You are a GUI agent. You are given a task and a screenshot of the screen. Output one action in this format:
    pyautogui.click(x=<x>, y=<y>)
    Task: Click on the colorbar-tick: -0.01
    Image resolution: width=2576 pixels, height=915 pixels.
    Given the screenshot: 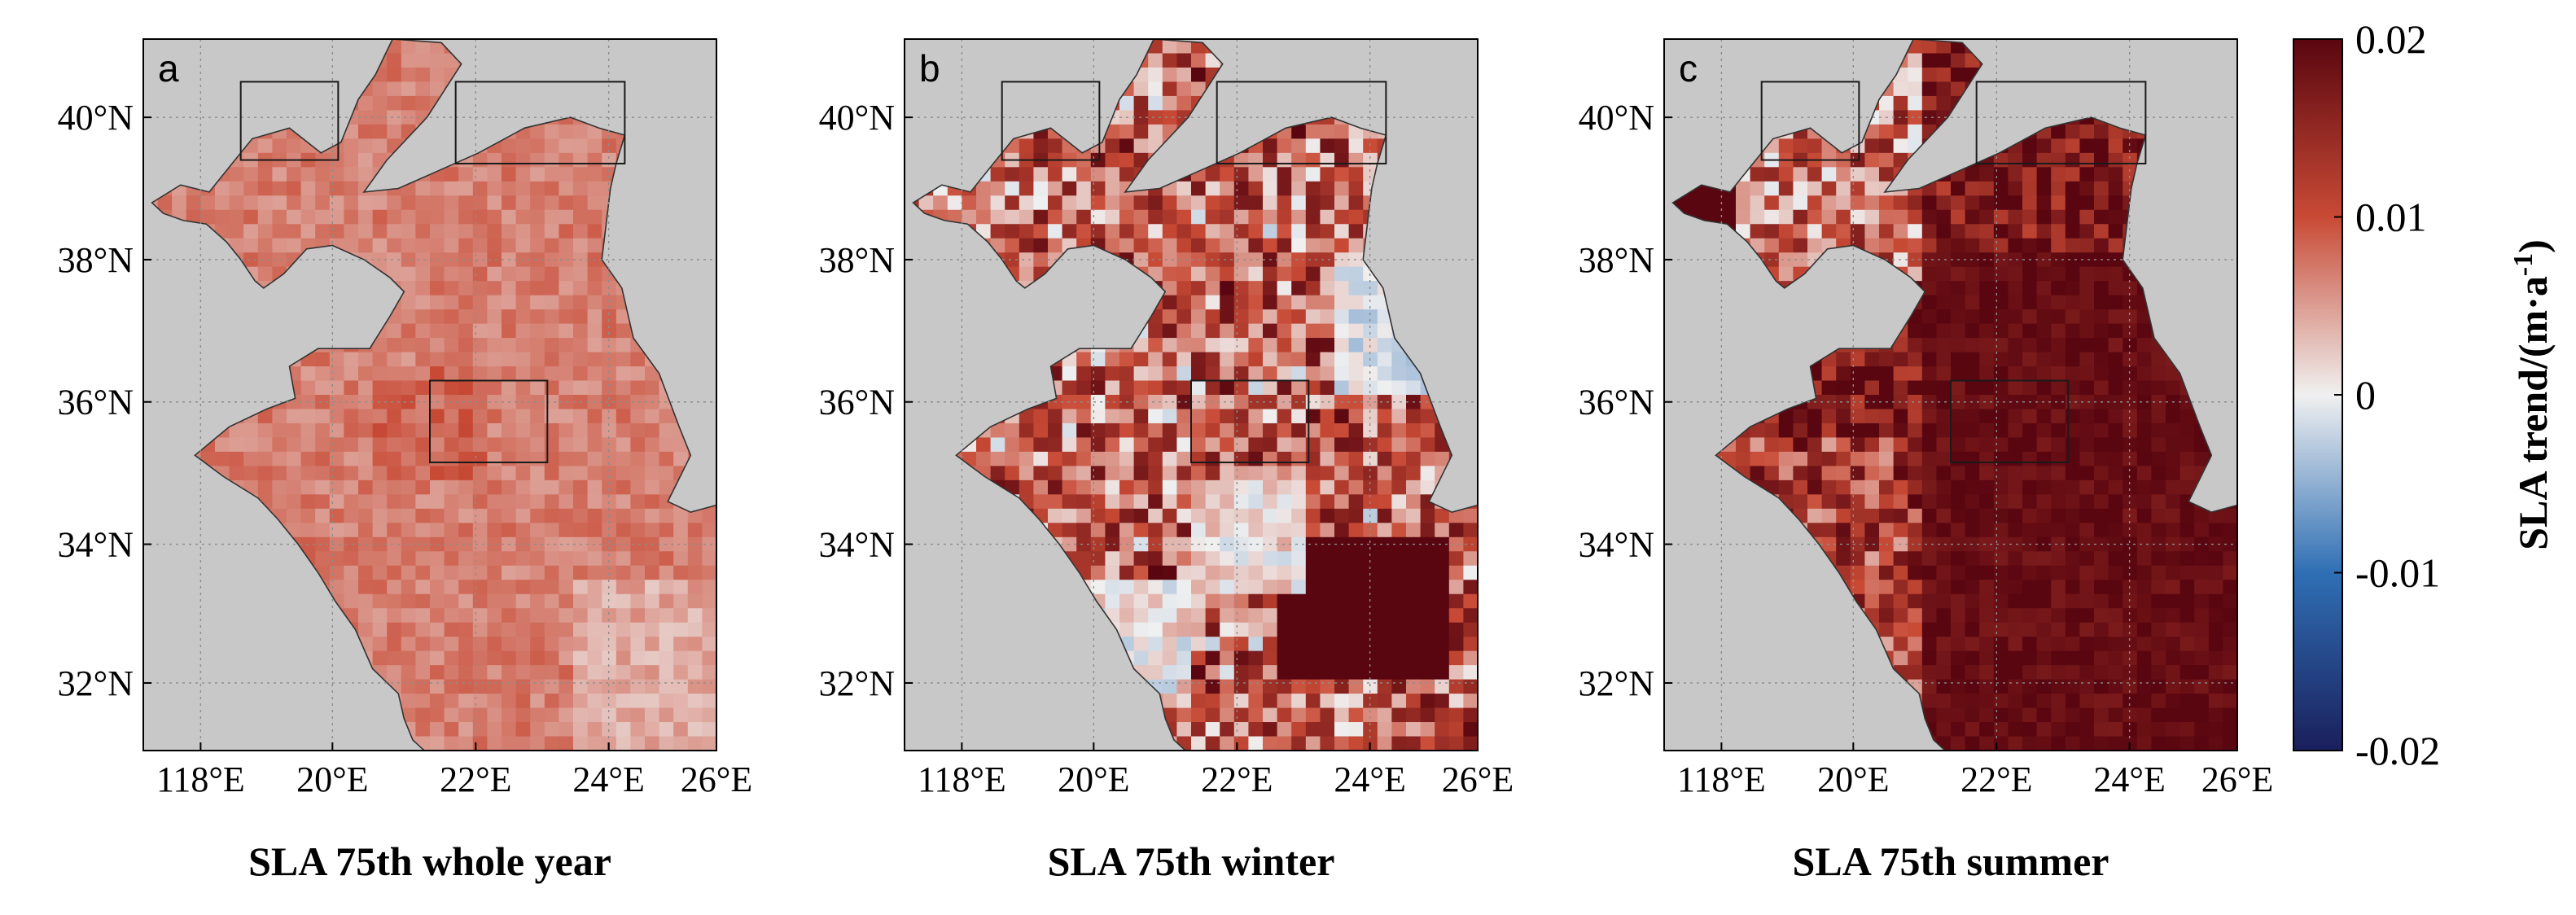 What is the action you would take?
    pyautogui.click(x=2397, y=573)
    